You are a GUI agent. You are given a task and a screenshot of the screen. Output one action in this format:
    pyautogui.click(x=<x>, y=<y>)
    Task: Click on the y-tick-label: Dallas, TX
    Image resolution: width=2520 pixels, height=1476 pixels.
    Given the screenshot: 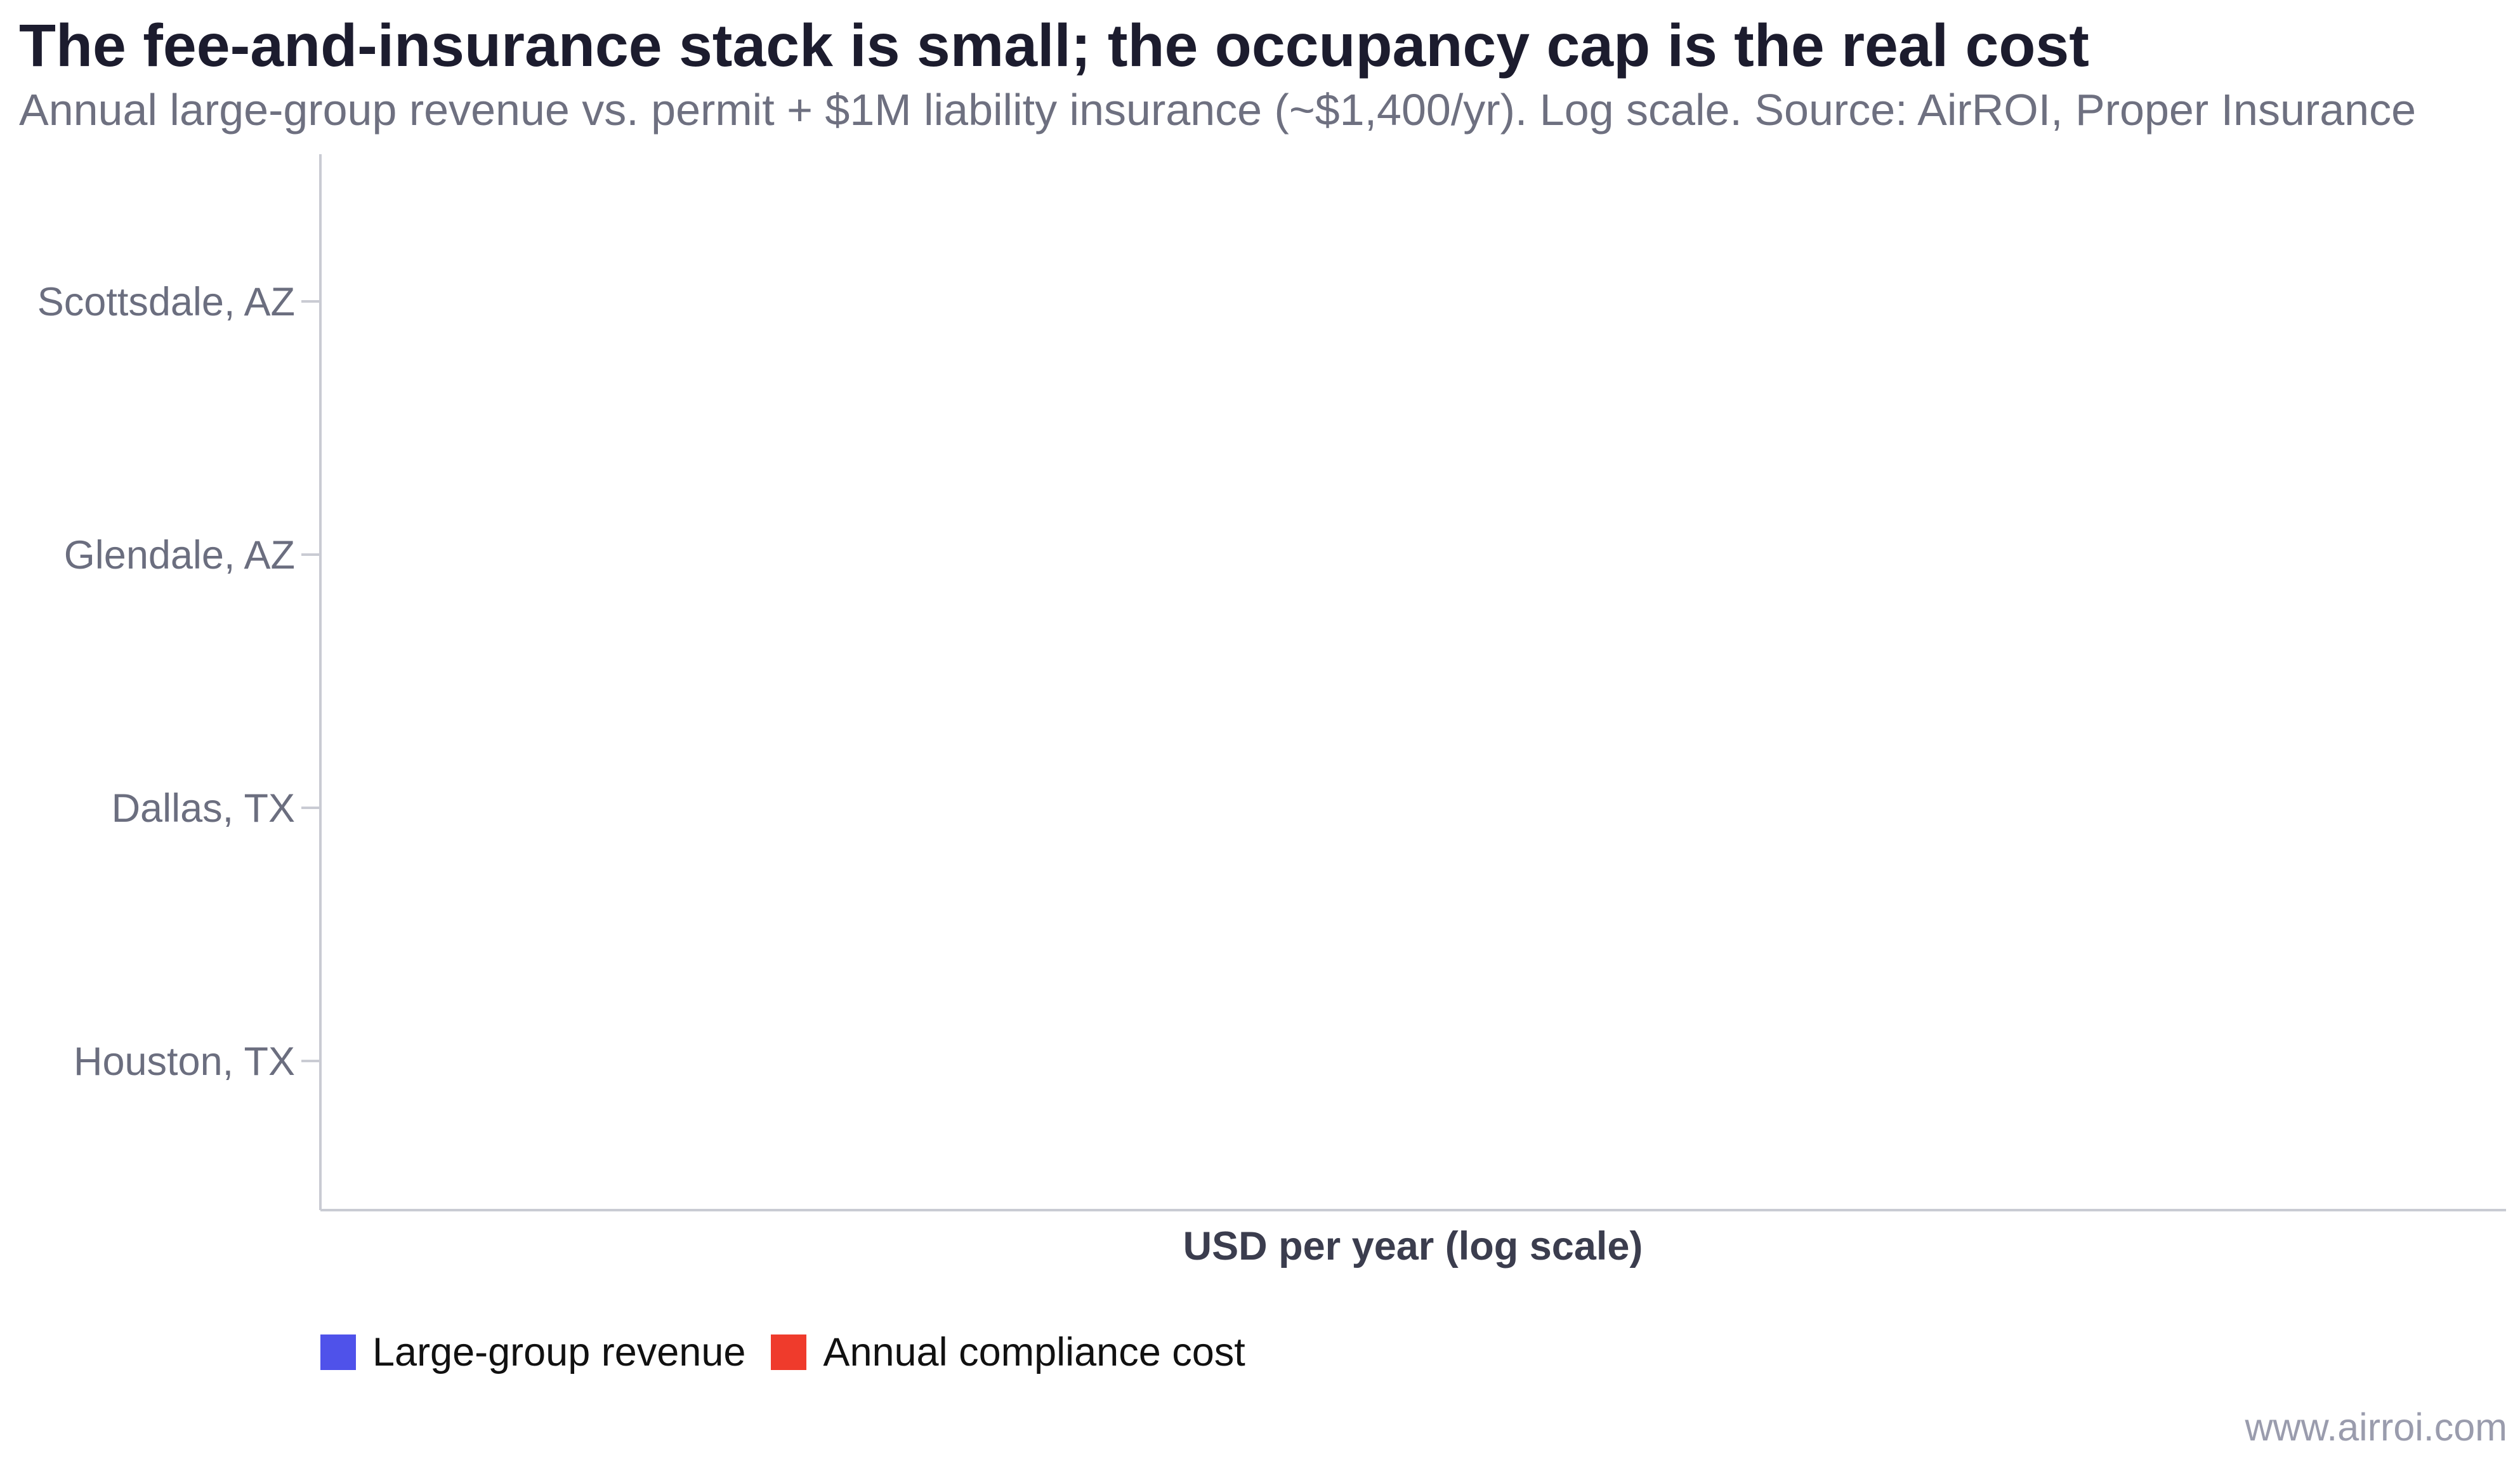 What is the action you would take?
    pyautogui.click(x=203, y=808)
    